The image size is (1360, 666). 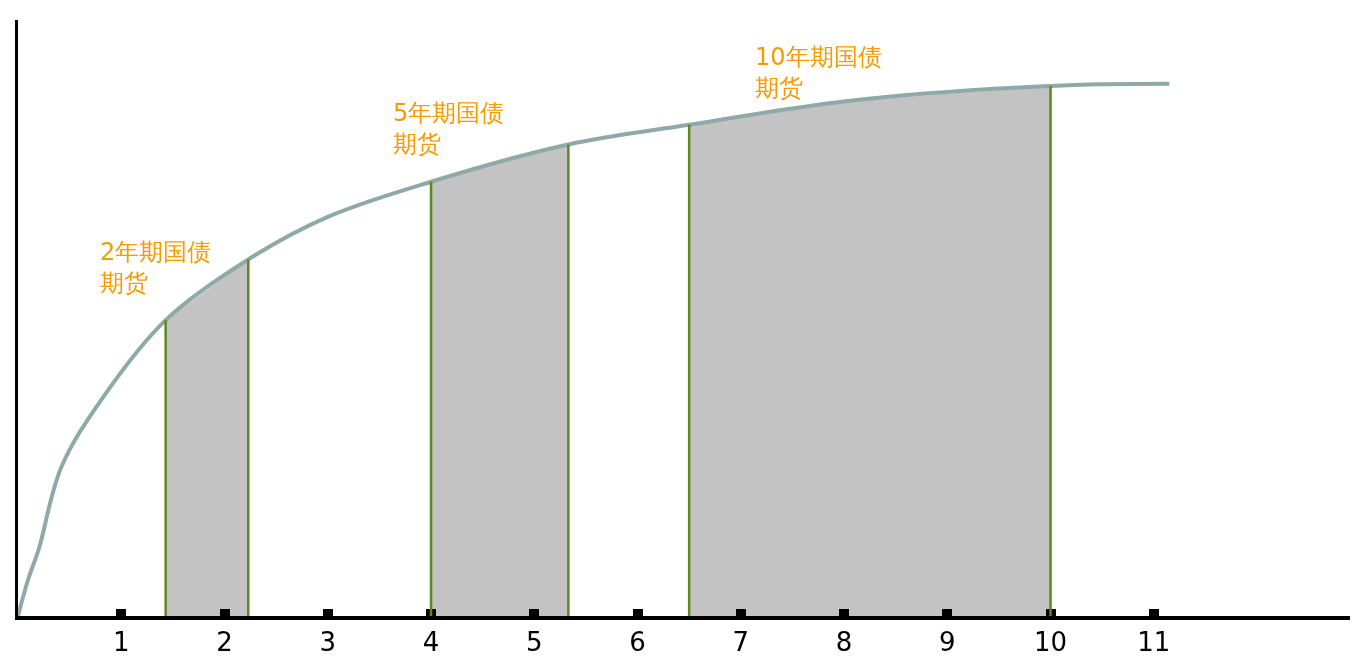 What do you see at coordinates (818, 73) in the screenshot?
I see `band-label: 10年期国债期货` at bounding box center [818, 73].